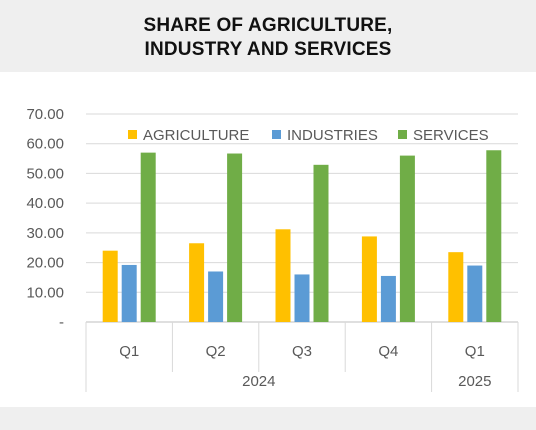 This screenshot has height=430, width=536. What do you see at coordinates (388, 351) in the screenshot?
I see `x-tick-label: Q4` at bounding box center [388, 351].